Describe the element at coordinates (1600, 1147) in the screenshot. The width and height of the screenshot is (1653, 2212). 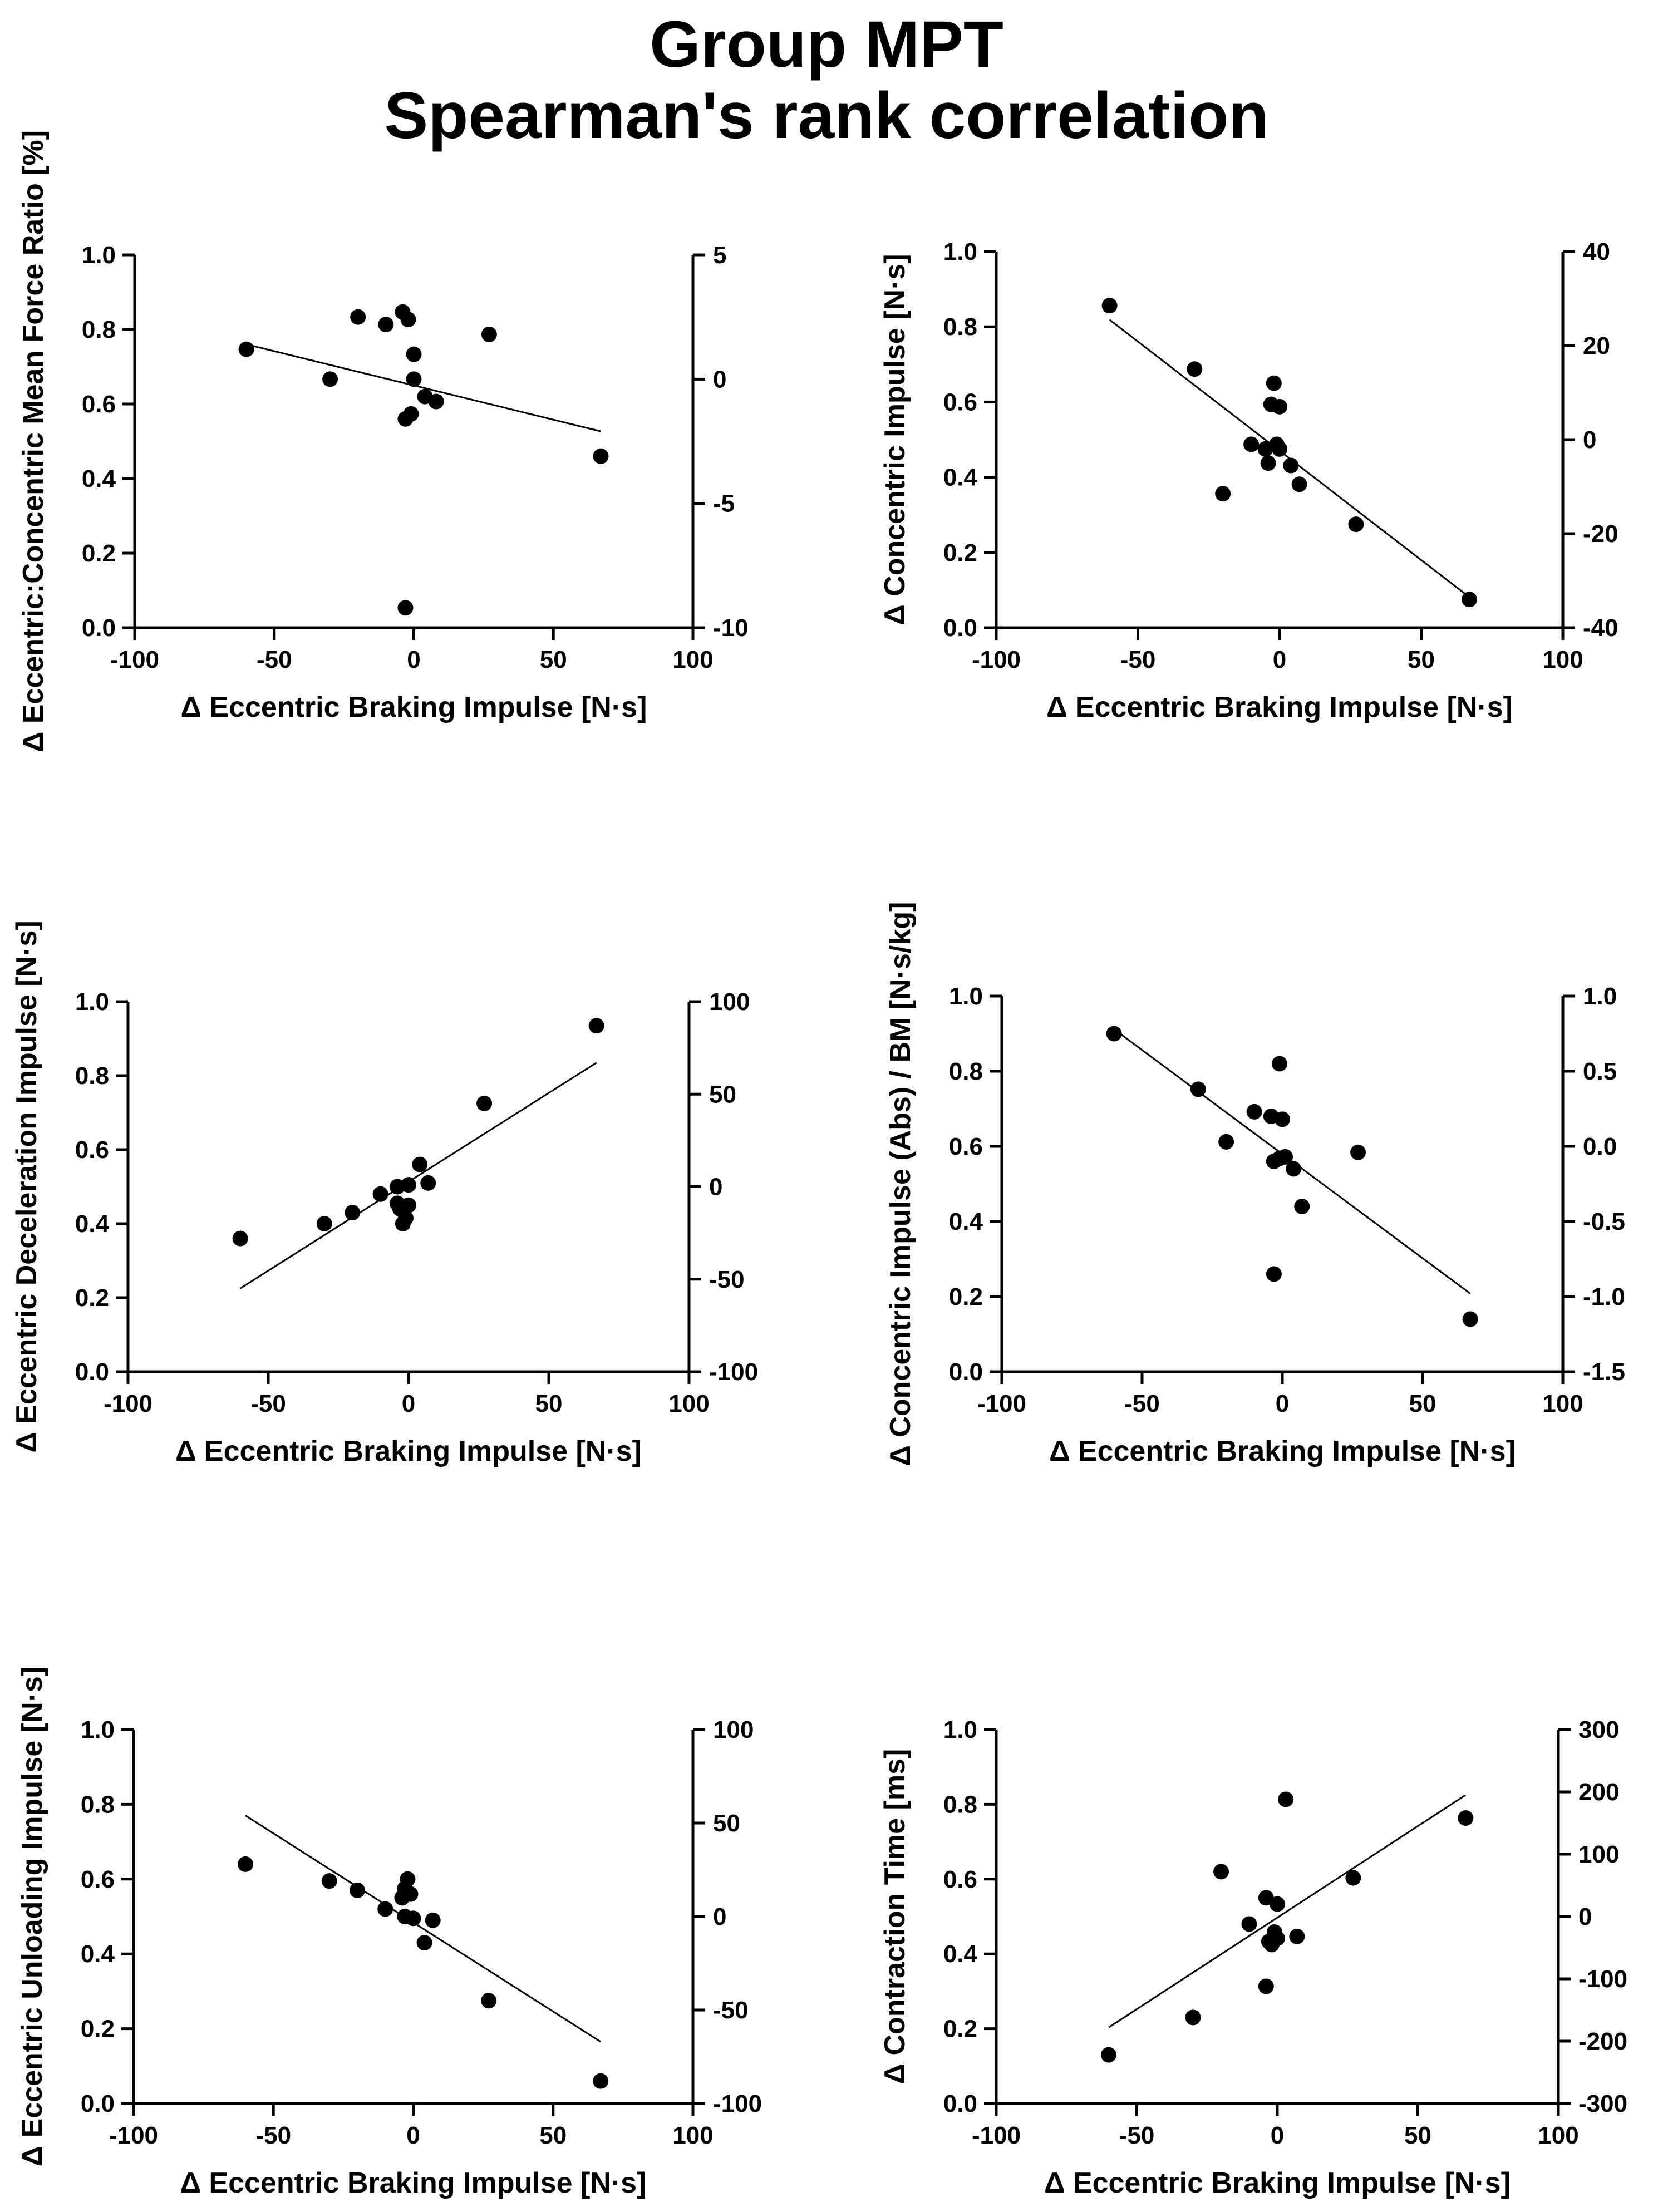
I see `right-y-tick-label: 0.0` at that location.